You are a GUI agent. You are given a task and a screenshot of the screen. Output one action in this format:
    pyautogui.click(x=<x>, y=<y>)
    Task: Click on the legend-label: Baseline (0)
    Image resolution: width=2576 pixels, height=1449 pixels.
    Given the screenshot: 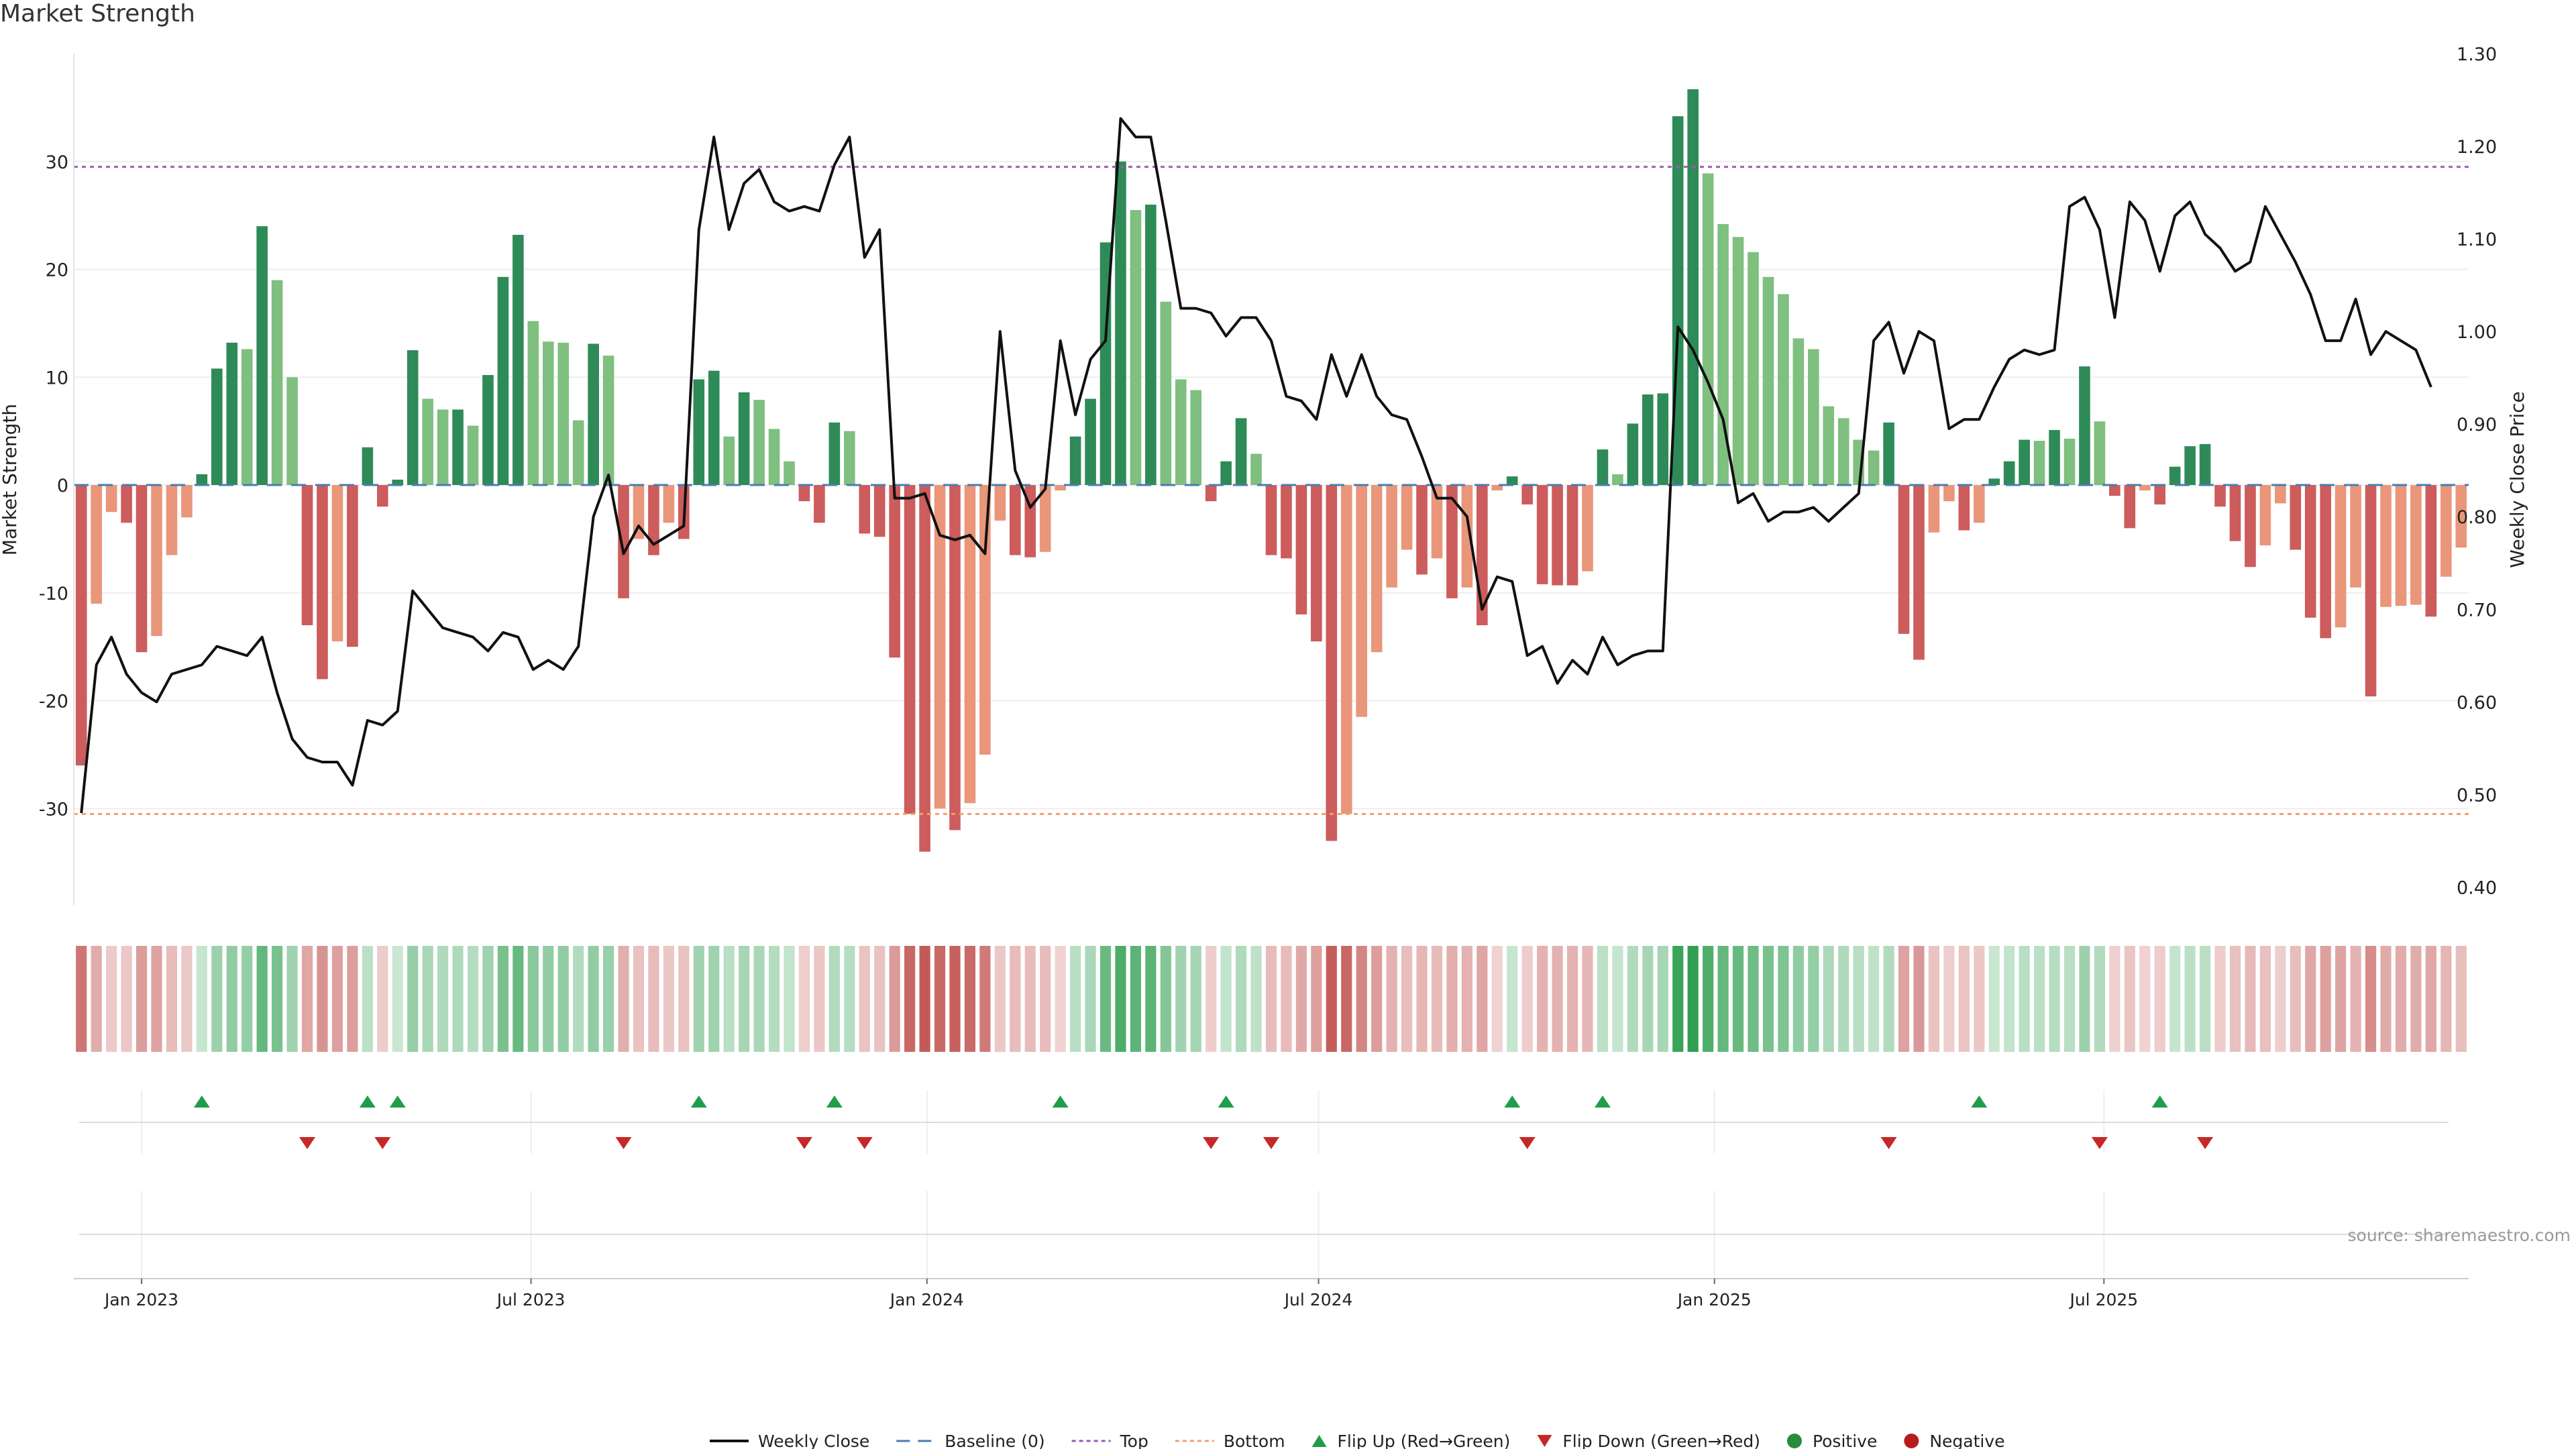 What is the action you would take?
    pyautogui.click(x=994, y=1440)
    